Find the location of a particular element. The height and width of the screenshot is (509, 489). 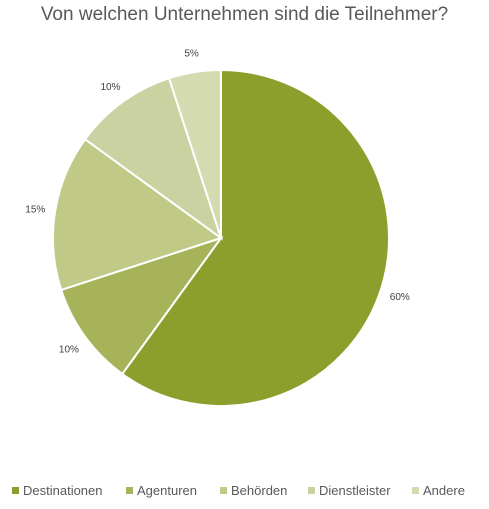

data-label-destinationen: 60% is located at coordinates (400, 297).